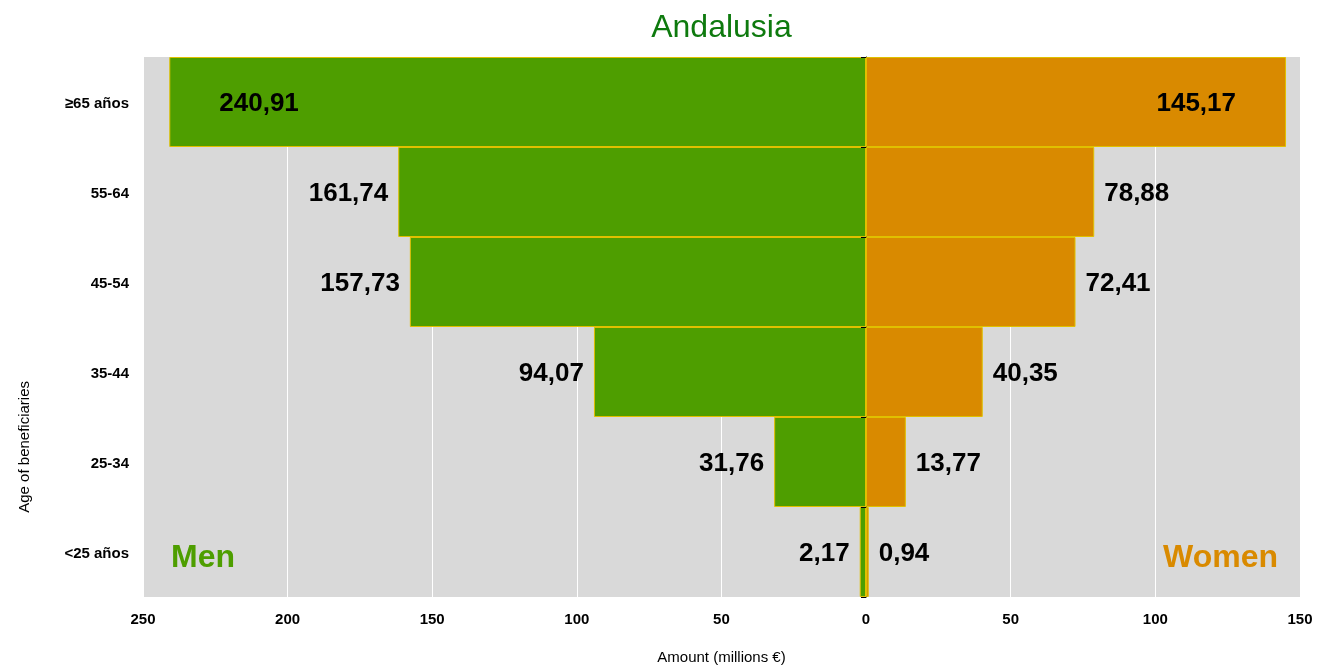 Image resolution: width=1323 pixels, height=672 pixels. Describe the element at coordinates (110, 282) in the screenshot. I see `y-tick-label: 45-54` at that location.